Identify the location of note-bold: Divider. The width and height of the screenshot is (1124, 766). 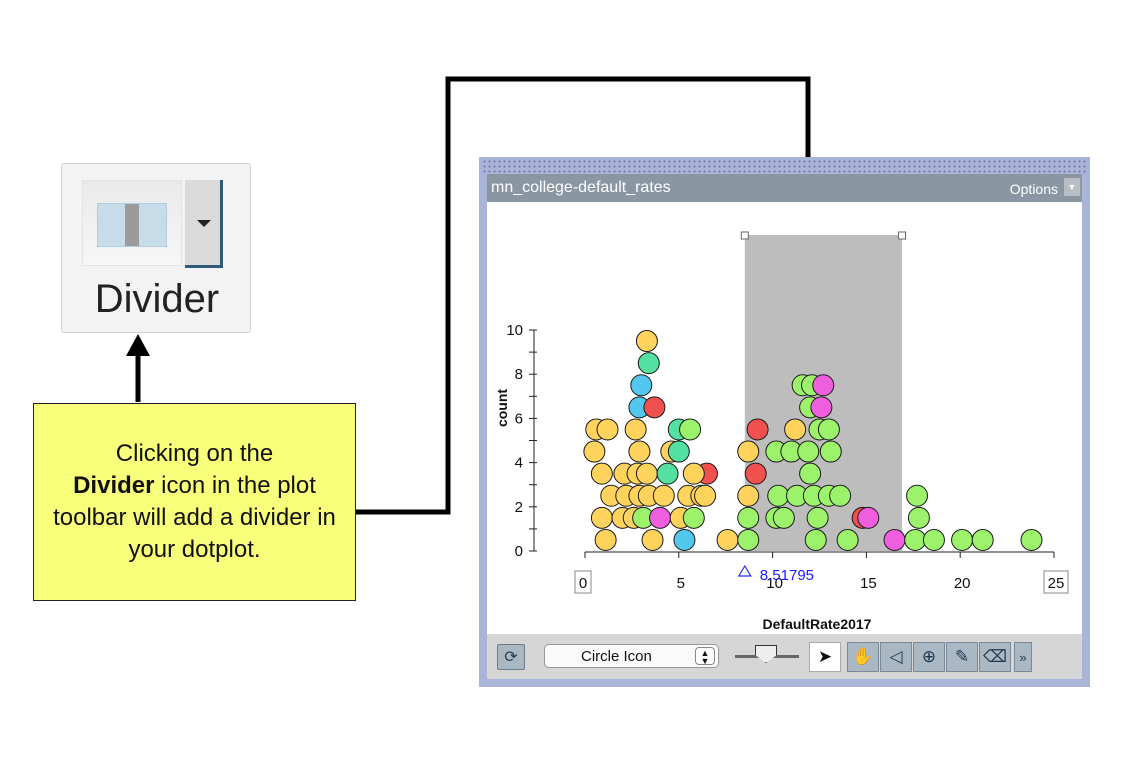
(114, 485).